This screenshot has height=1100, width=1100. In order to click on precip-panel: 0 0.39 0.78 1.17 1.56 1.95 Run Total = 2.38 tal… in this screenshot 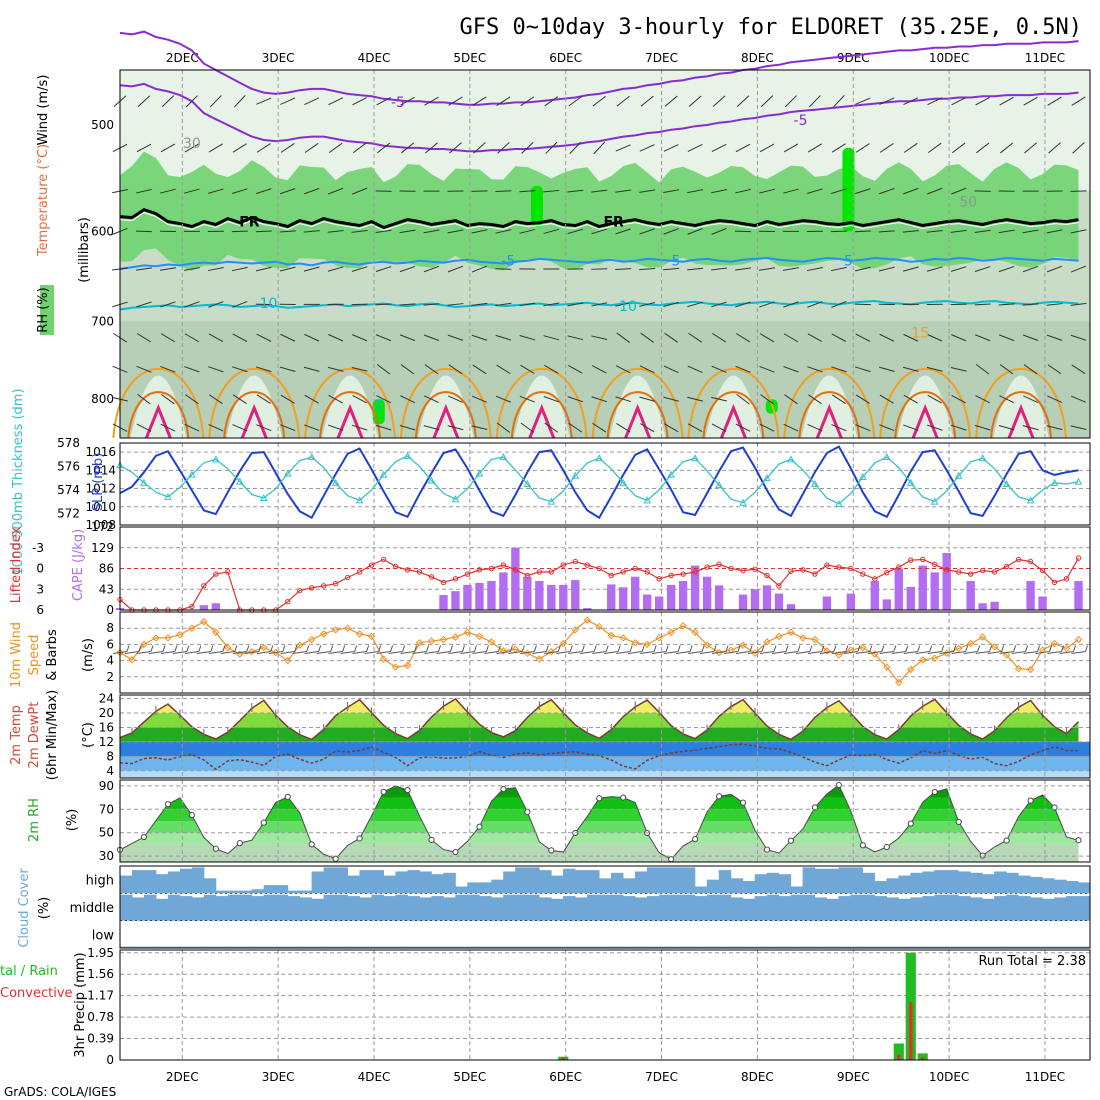, I will do `click(545, 1006)`.